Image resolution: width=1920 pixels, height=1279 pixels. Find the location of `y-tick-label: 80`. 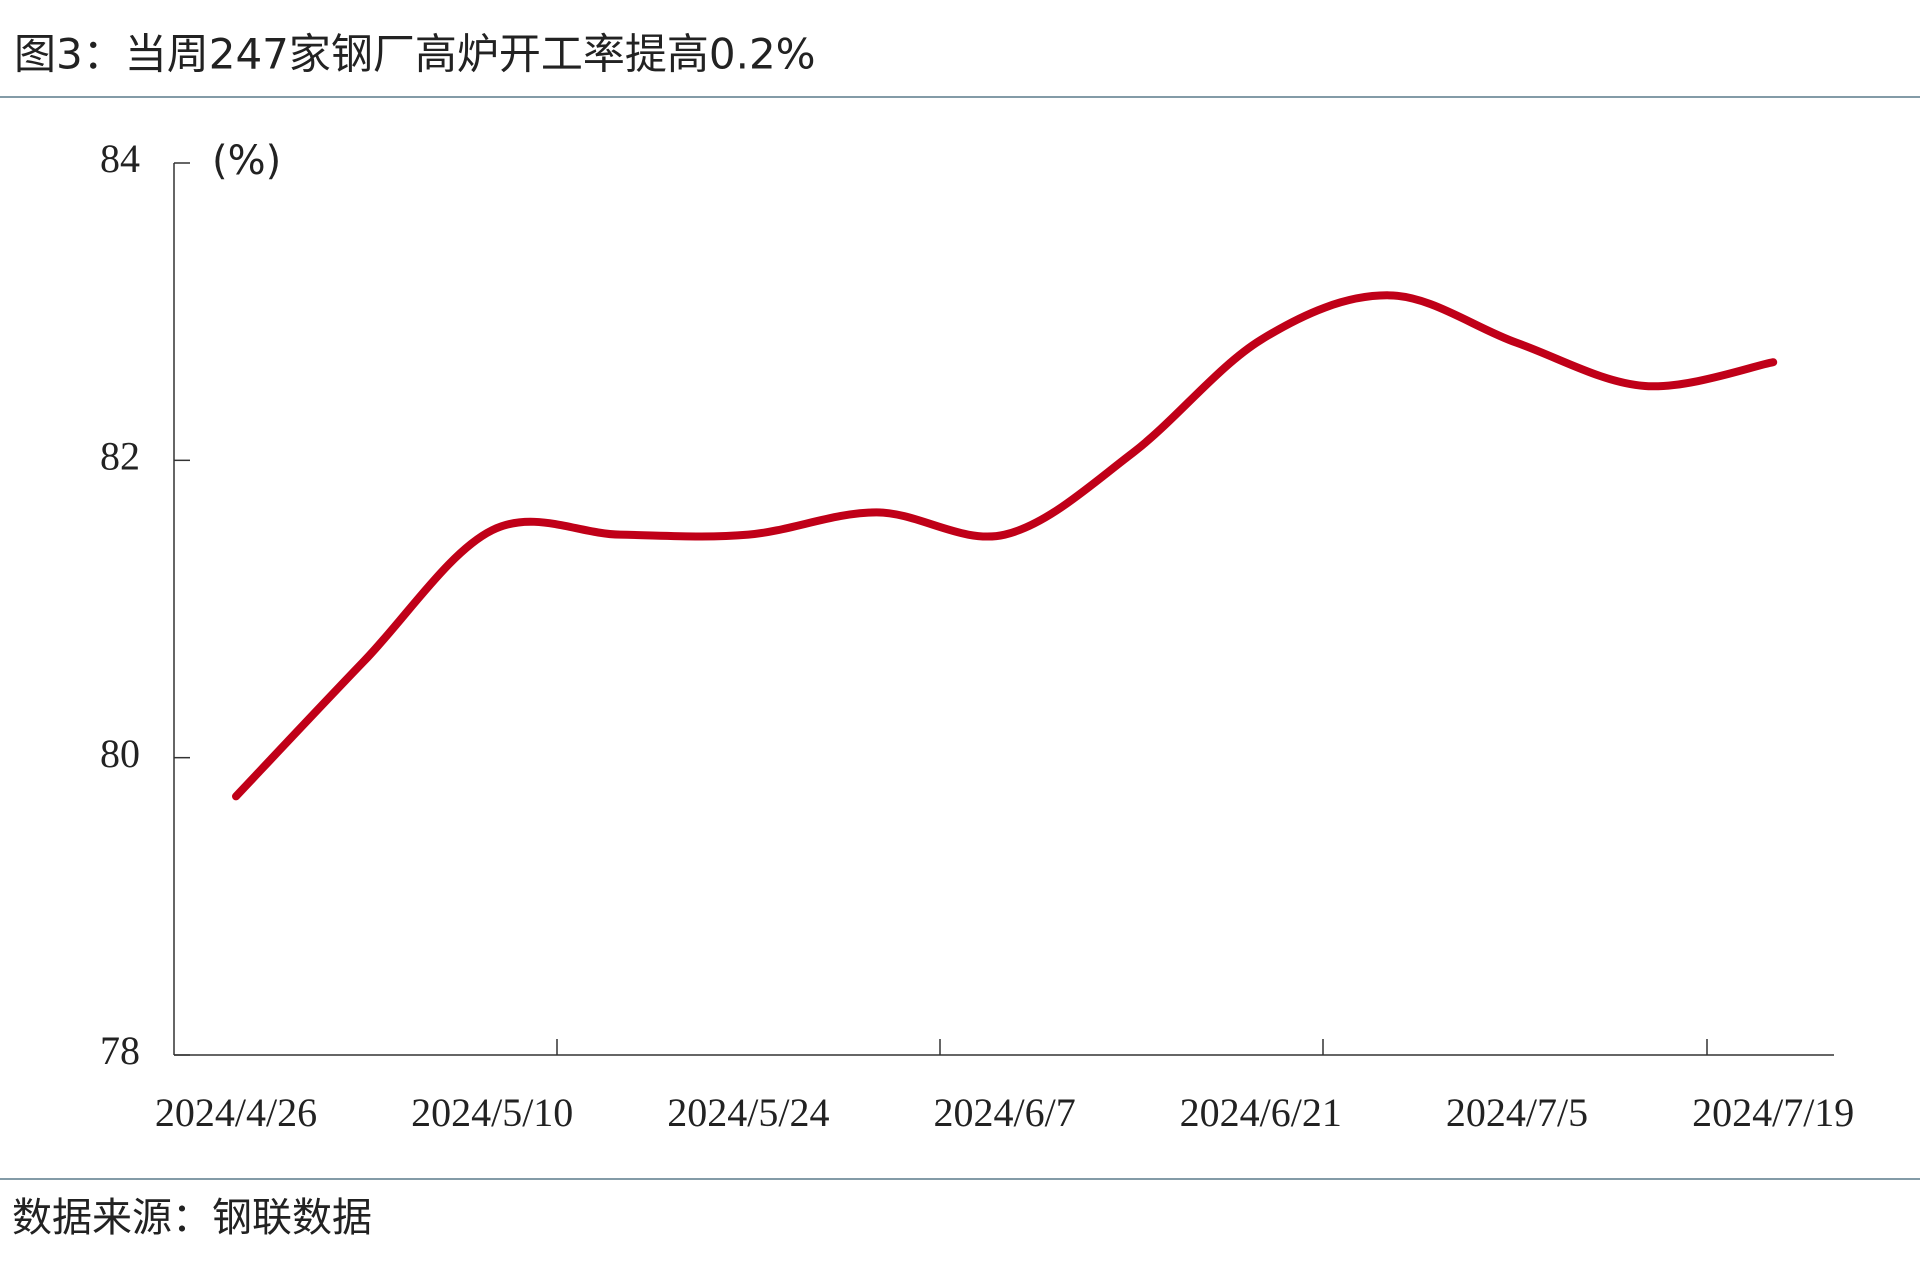

y-tick-label: 80 is located at coordinates (120, 753).